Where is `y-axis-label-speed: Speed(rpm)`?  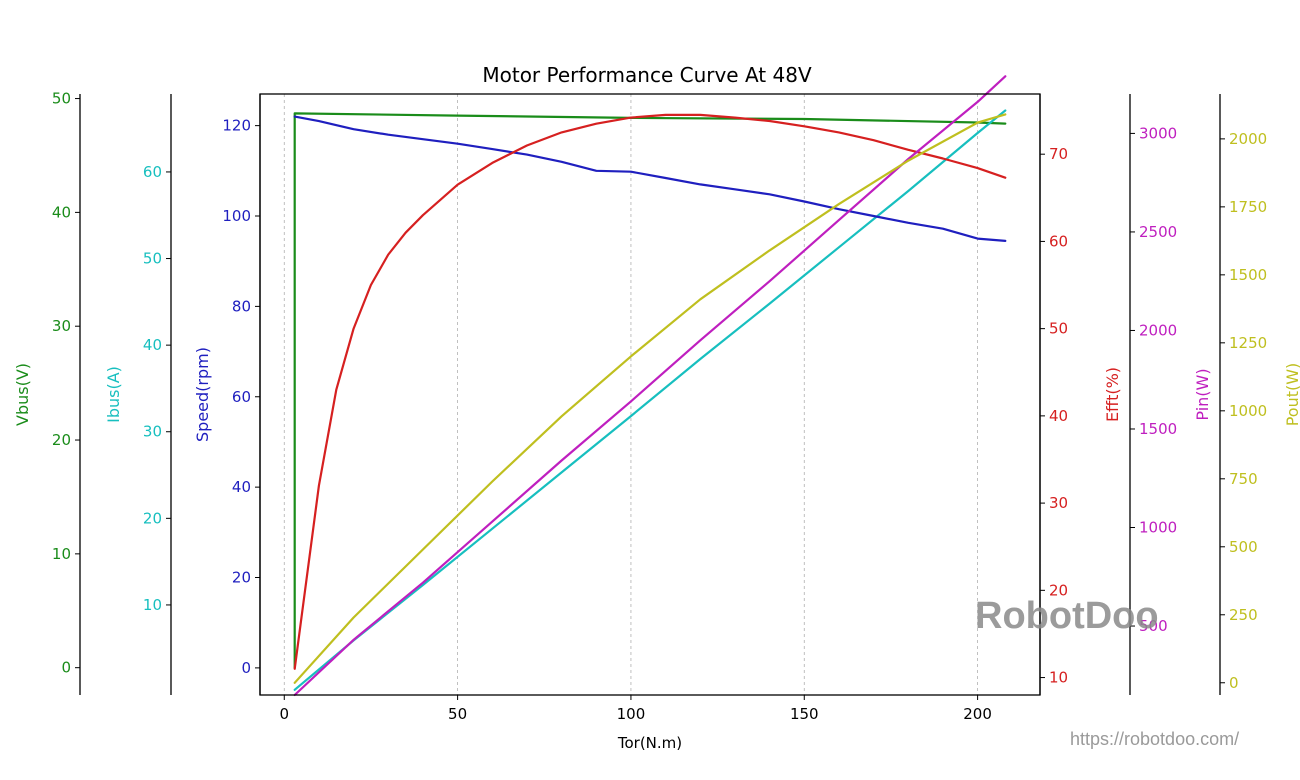 y-axis-label-speed: Speed(rpm) is located at coordinates (202, 394).